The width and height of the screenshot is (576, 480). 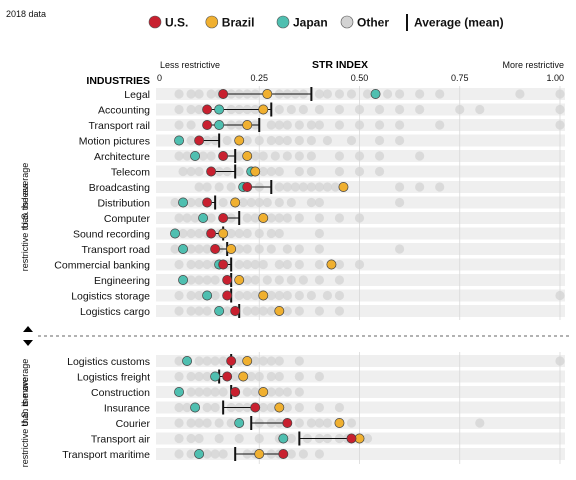 I want to click on up-arrow-icon, so click(x=28, y=329).